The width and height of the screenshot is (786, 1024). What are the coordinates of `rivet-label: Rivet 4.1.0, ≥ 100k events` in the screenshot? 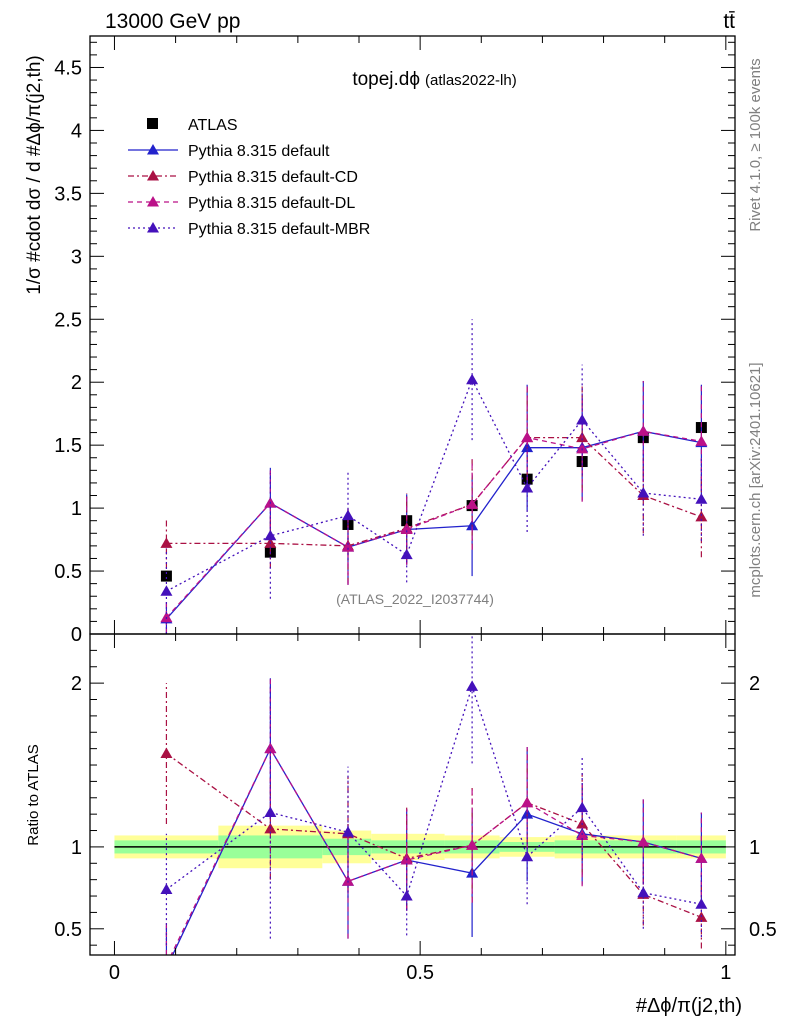 It's located at (755, 144).